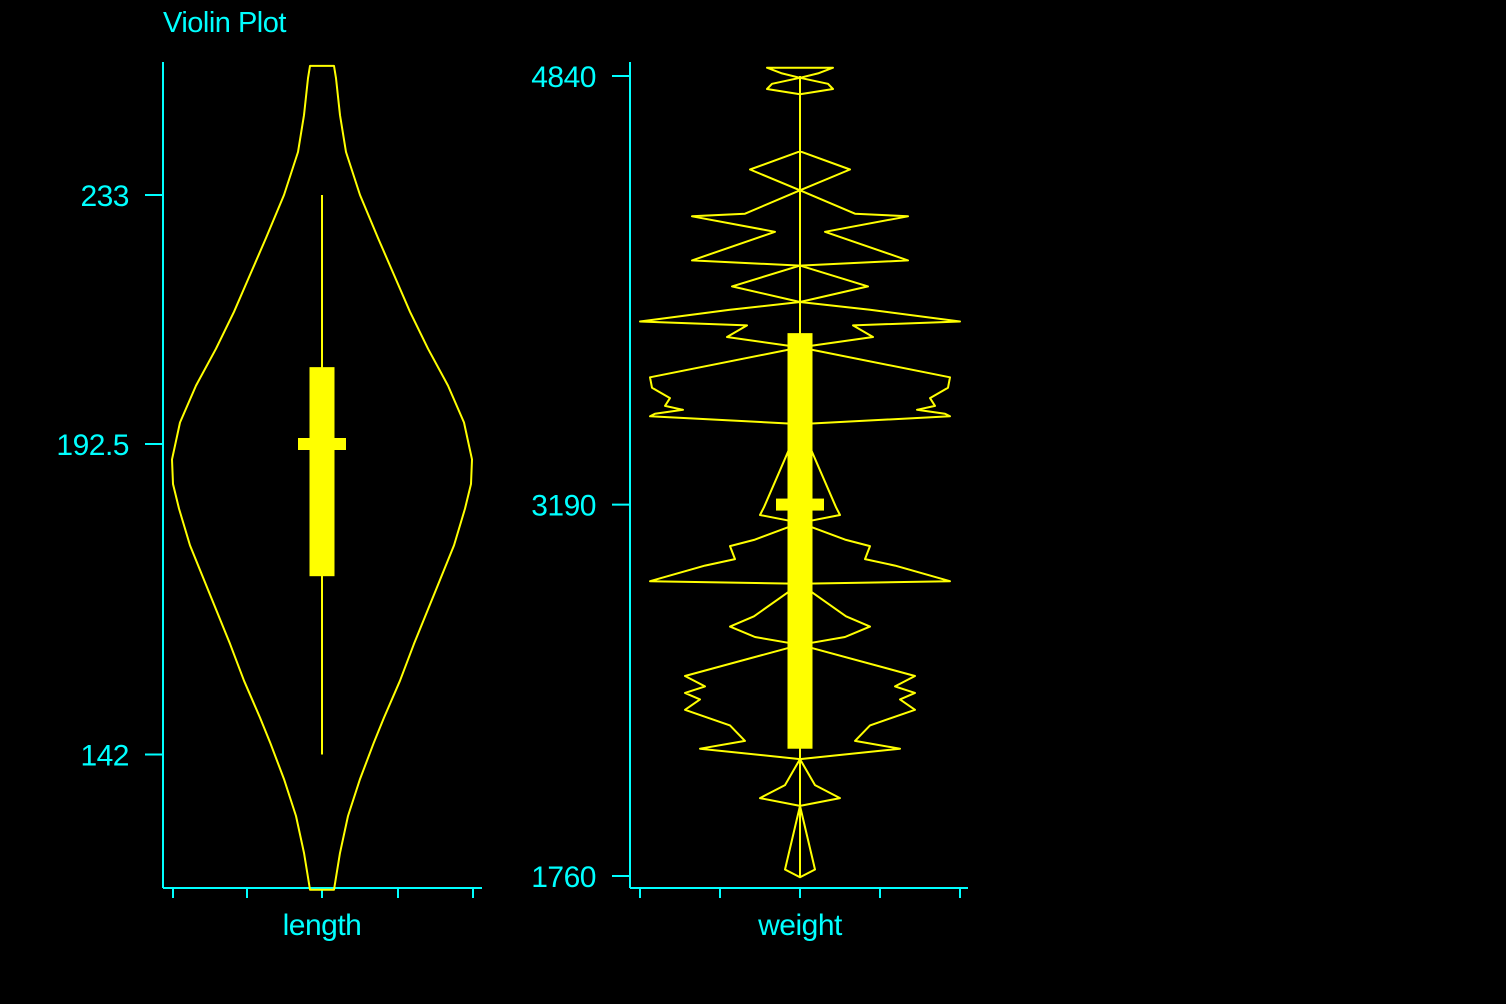  Describe the element at coordinates (92, 445) in the screenshot. I see `y-tick-label: 192.5` at that location.